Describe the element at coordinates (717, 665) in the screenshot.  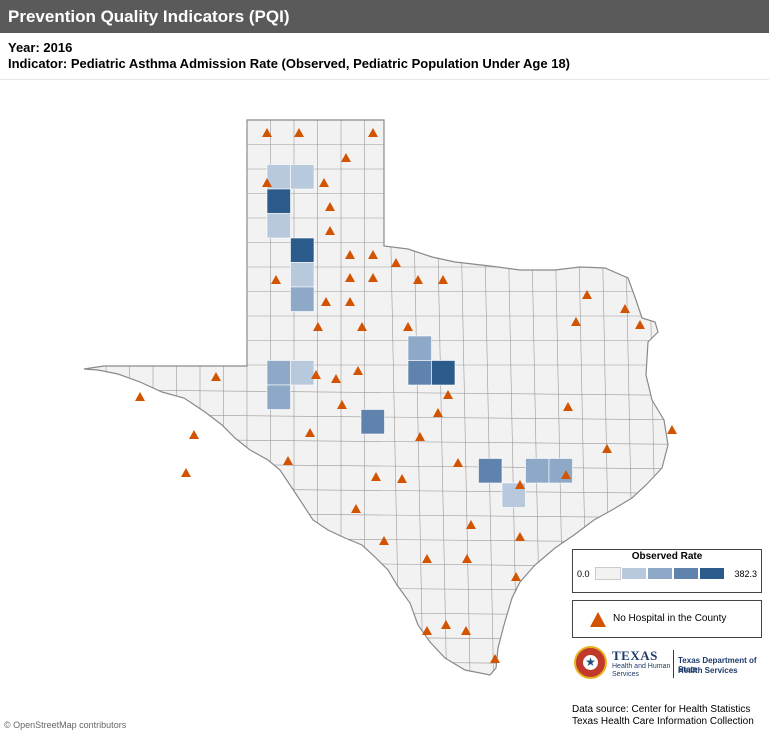
I see `logo-dshs-line1: Texas Department of State` at that location.